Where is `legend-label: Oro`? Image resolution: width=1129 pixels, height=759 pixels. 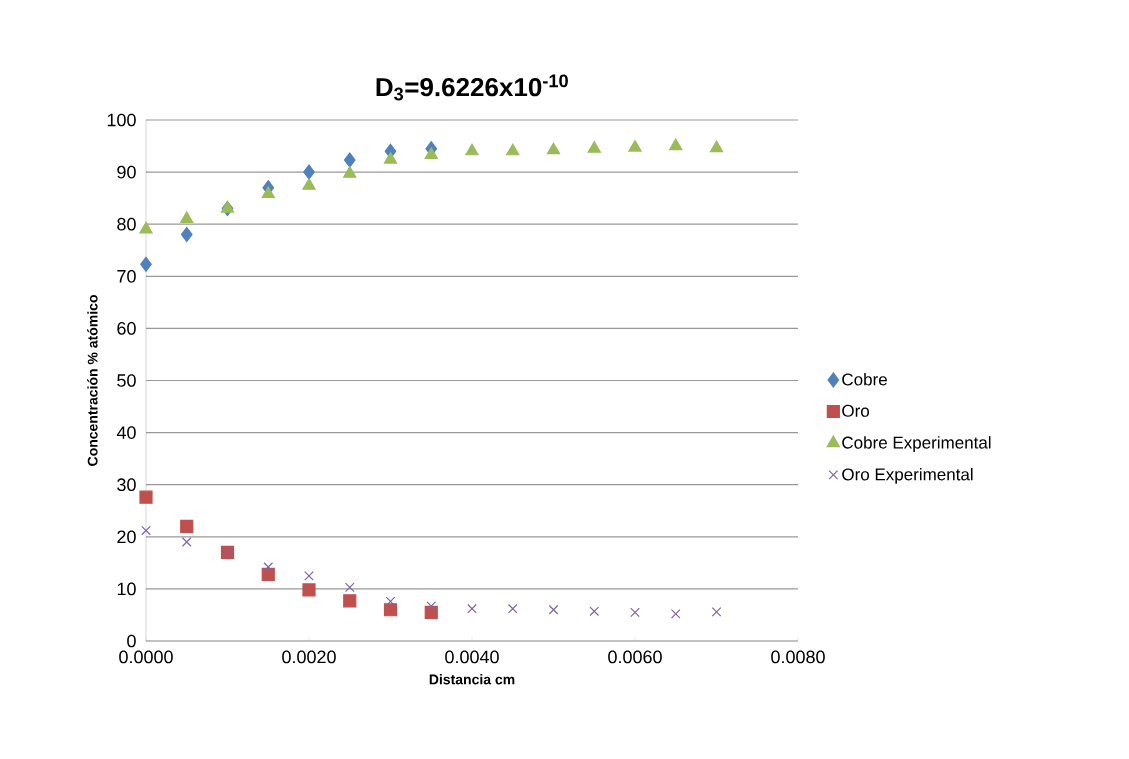 legend-label: Oro is located at coordinates (856, 410).